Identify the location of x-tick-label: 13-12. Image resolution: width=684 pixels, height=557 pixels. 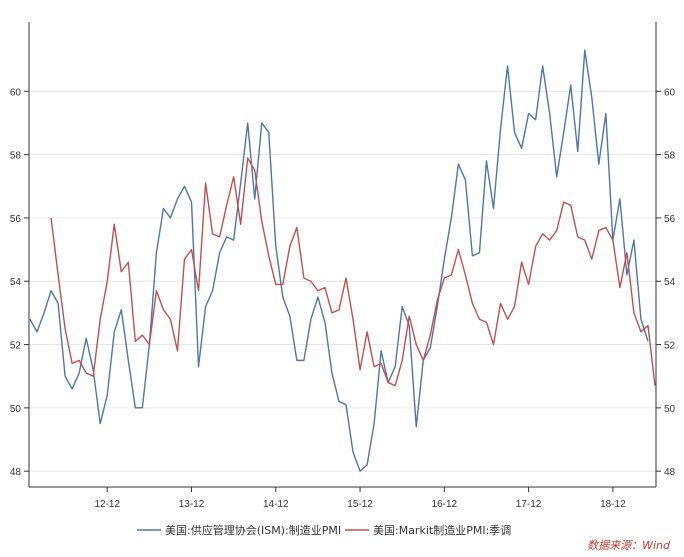
(192, 504).